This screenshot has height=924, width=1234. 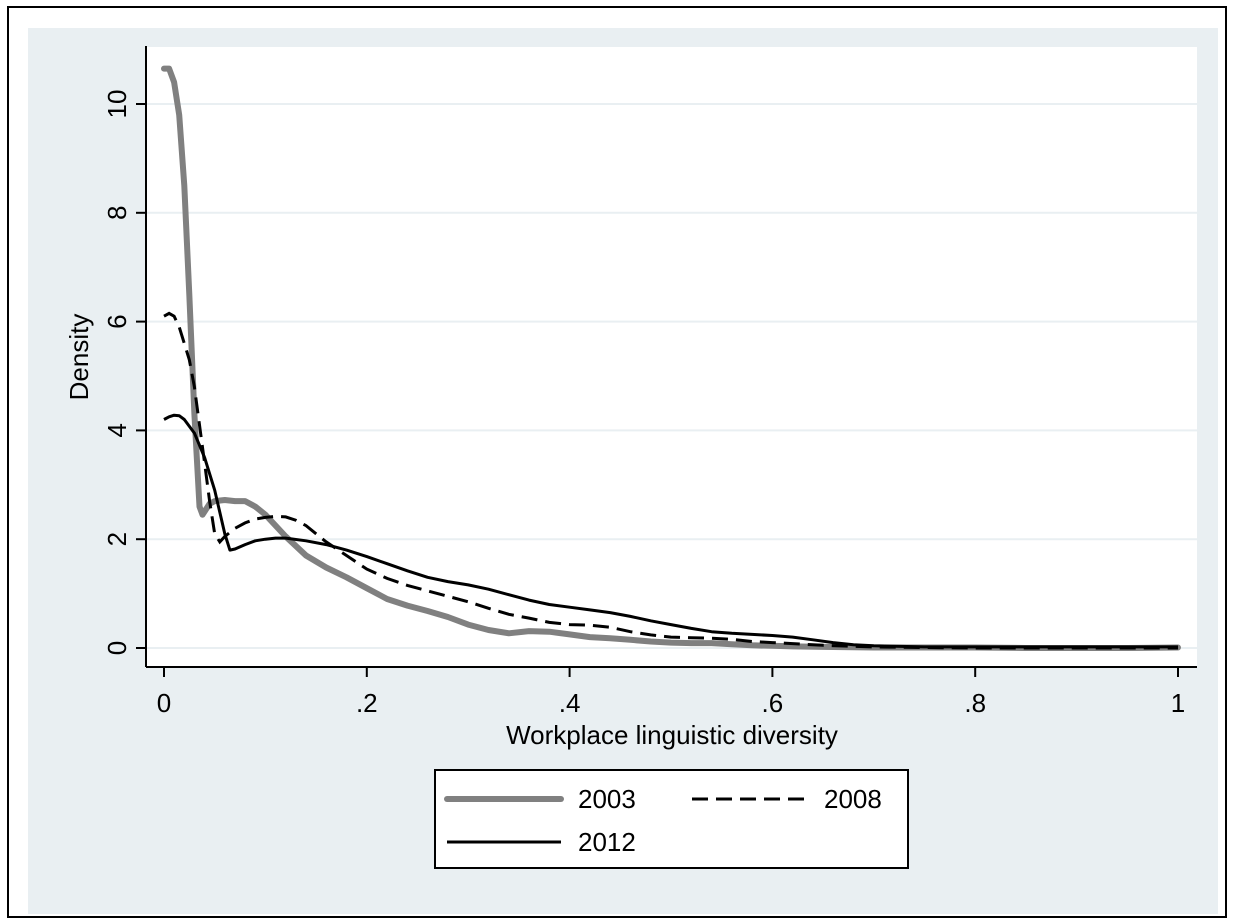 What do you see at coordinates (607, 799) in the screenshot?
I see `legend-label-2003: 2003` at bounding box center [607, 799].